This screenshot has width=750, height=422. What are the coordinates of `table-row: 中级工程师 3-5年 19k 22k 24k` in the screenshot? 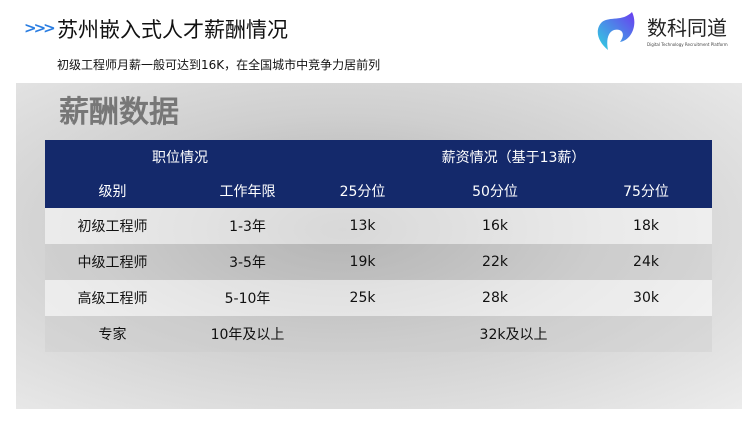 It's located at (378, 262).